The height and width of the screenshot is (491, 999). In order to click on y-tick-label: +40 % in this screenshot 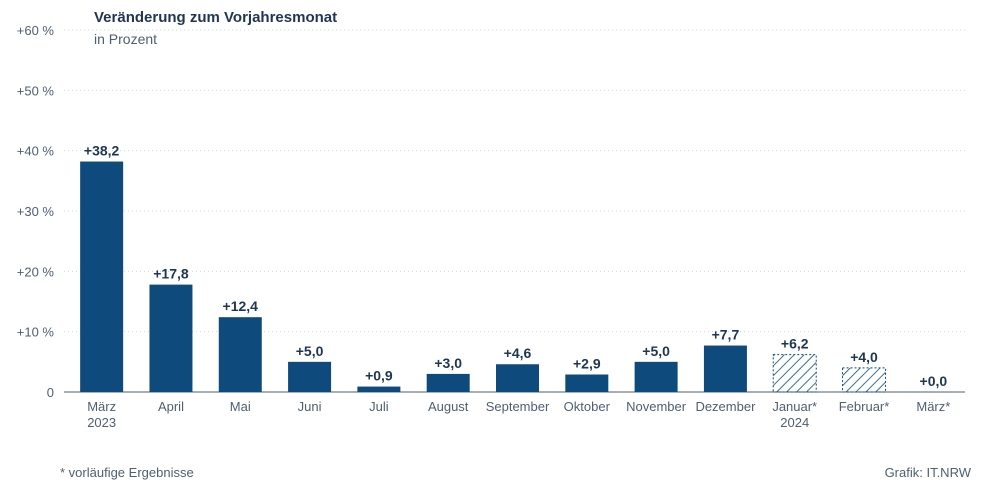, I will do `click(36, 151)`.